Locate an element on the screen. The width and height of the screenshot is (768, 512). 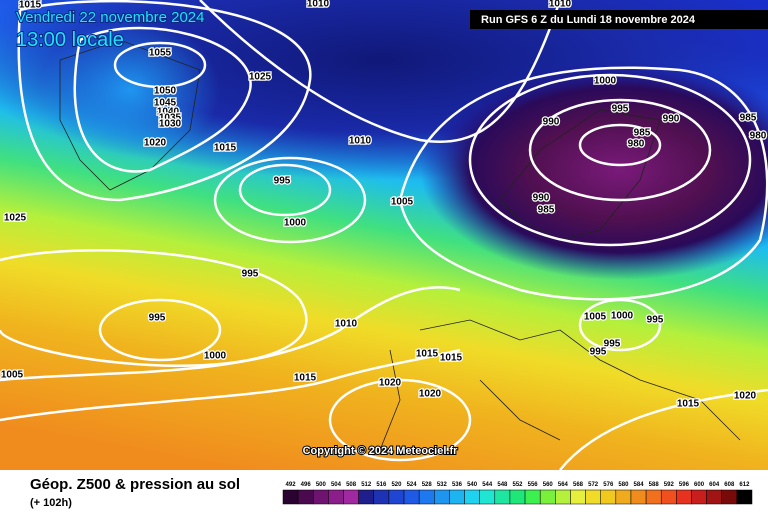
colorbar-label: 516 is located at coordinates (381, 485).